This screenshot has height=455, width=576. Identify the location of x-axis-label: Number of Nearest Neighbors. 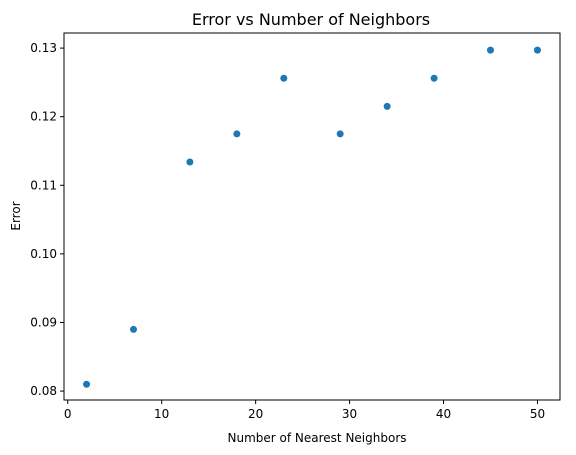
(317, 438).